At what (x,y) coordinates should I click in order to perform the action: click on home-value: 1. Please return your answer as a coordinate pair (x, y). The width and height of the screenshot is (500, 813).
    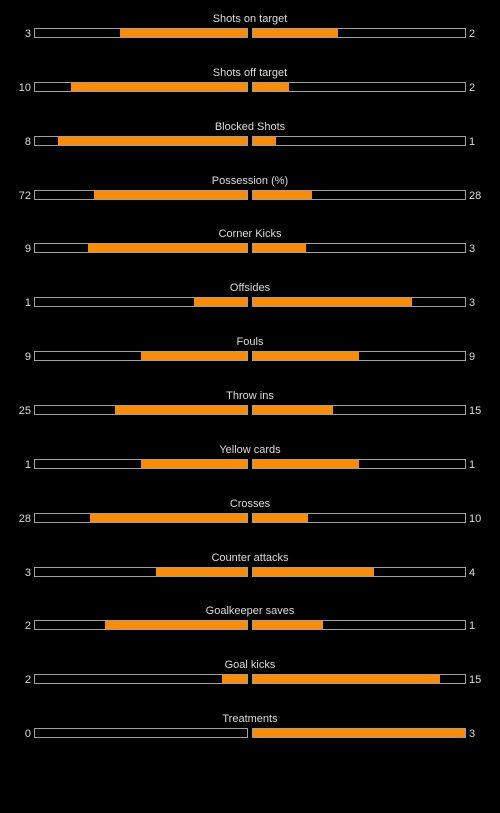
    Looking at the image, I should click on (27, 303).